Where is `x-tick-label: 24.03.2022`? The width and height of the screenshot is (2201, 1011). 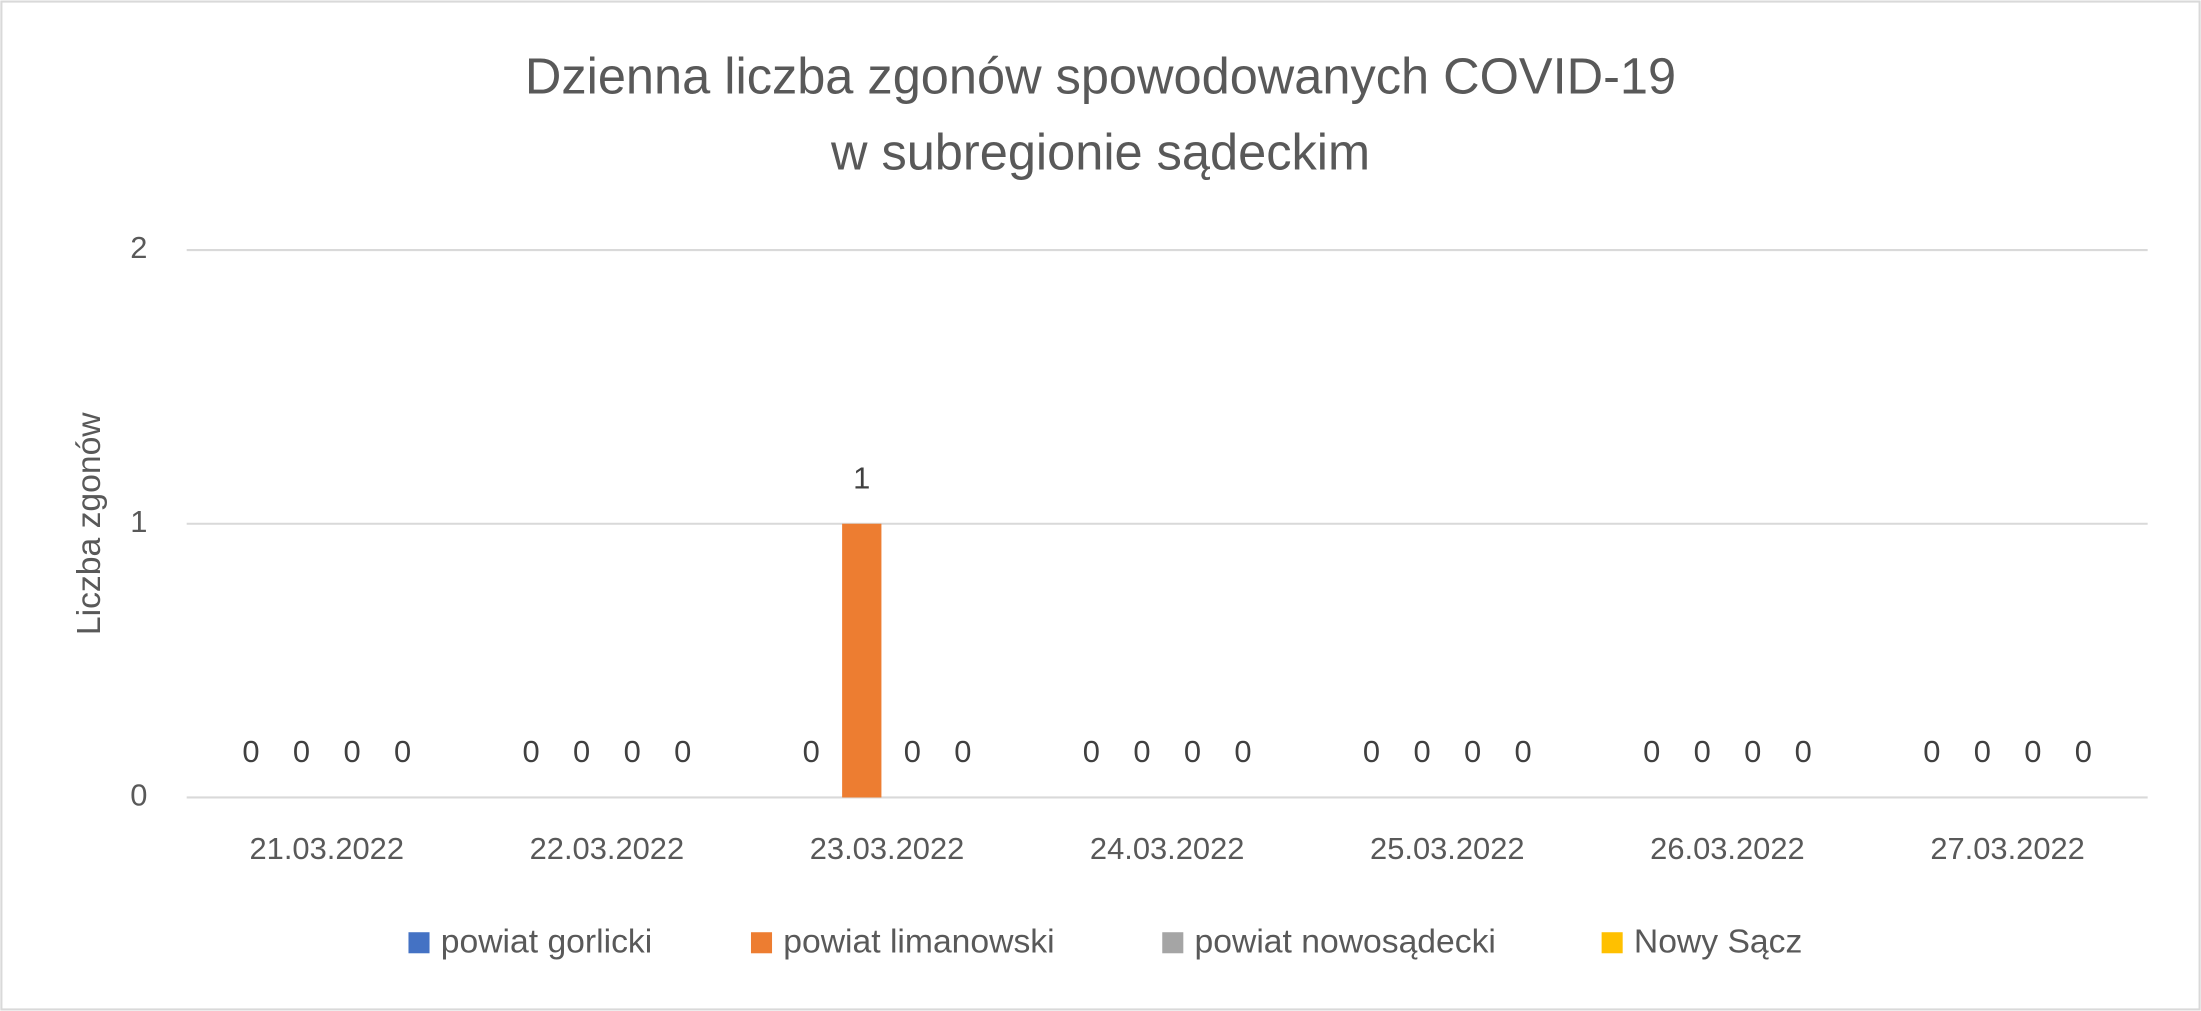
x-tick-label: 24.03.2022 is located at coordinates (1167, 848).